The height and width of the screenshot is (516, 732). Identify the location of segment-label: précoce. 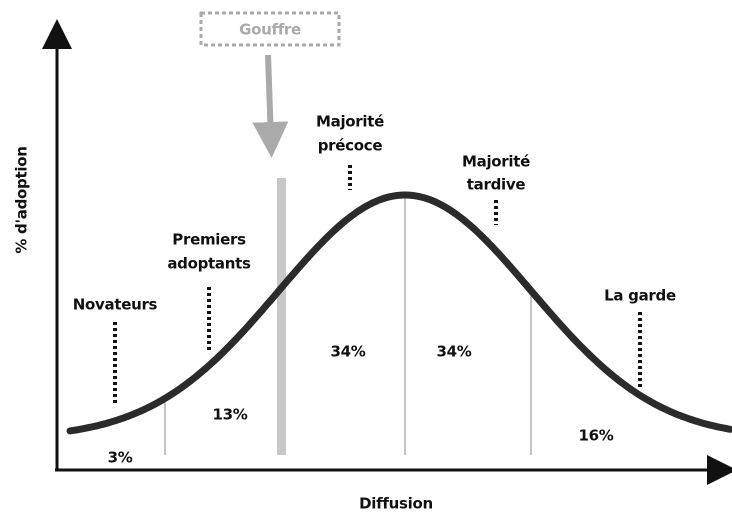
(350, 146).